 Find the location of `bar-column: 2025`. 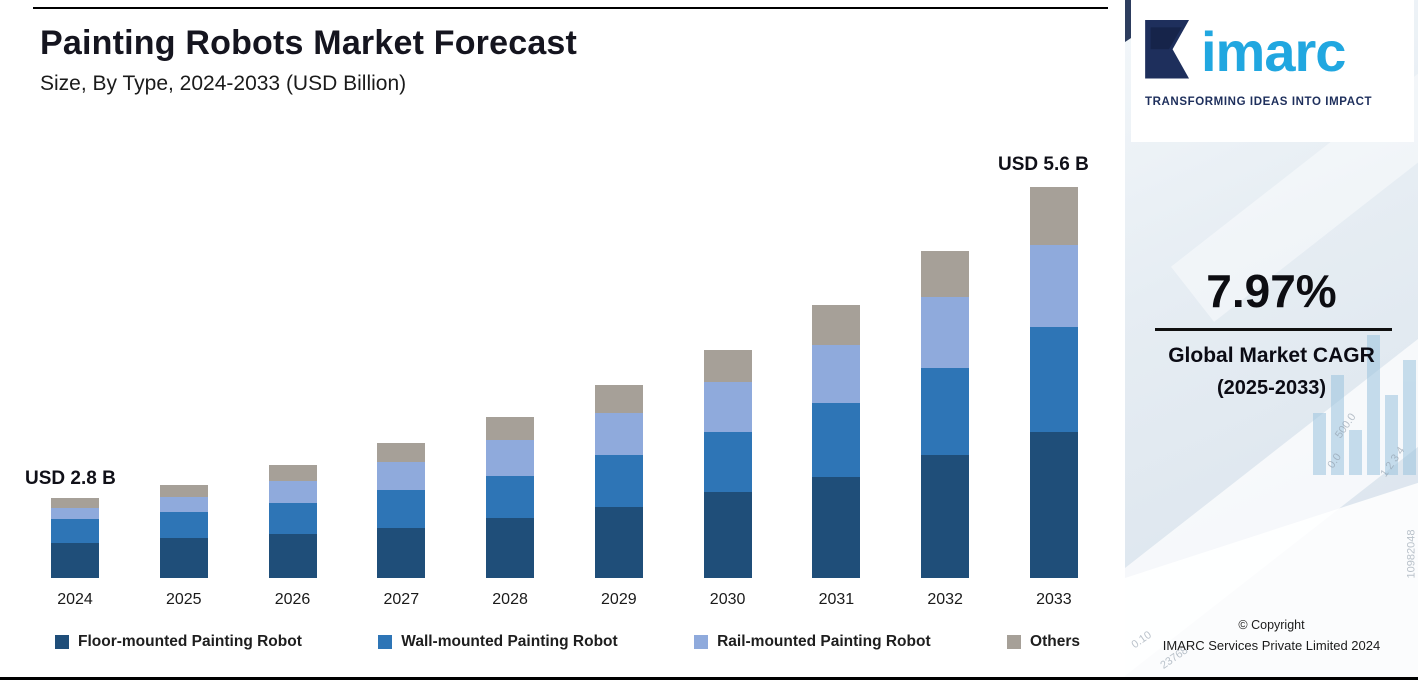

bar-column: 2025 is located at coordinates (183, 374).